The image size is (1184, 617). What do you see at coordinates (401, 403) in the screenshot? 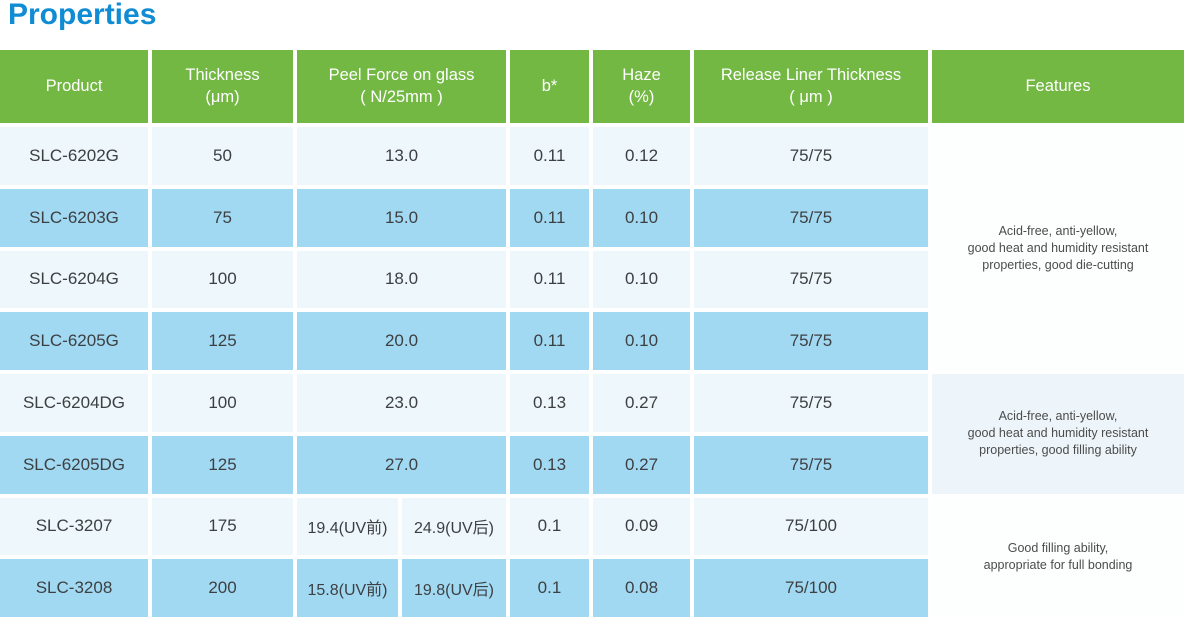
I see `cell-peel-force: 23.0` at bounding box center [401, 403].